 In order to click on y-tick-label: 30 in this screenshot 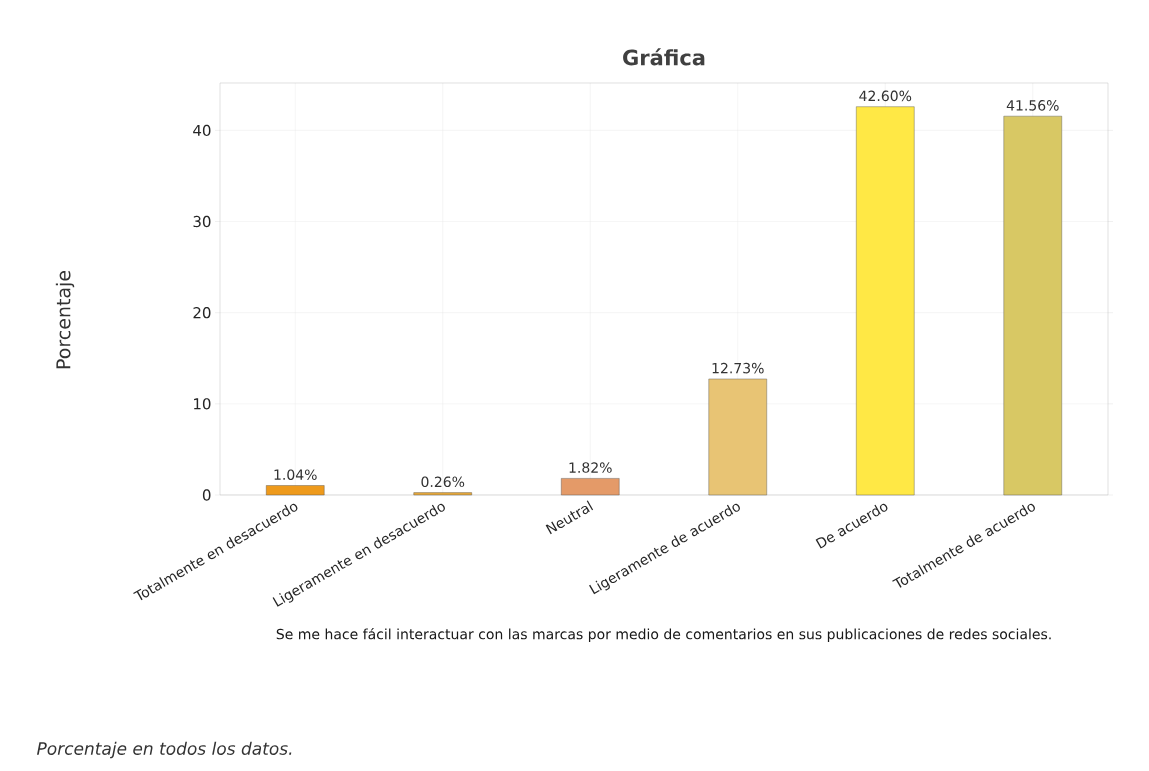, I will do `click(202, 221)`.